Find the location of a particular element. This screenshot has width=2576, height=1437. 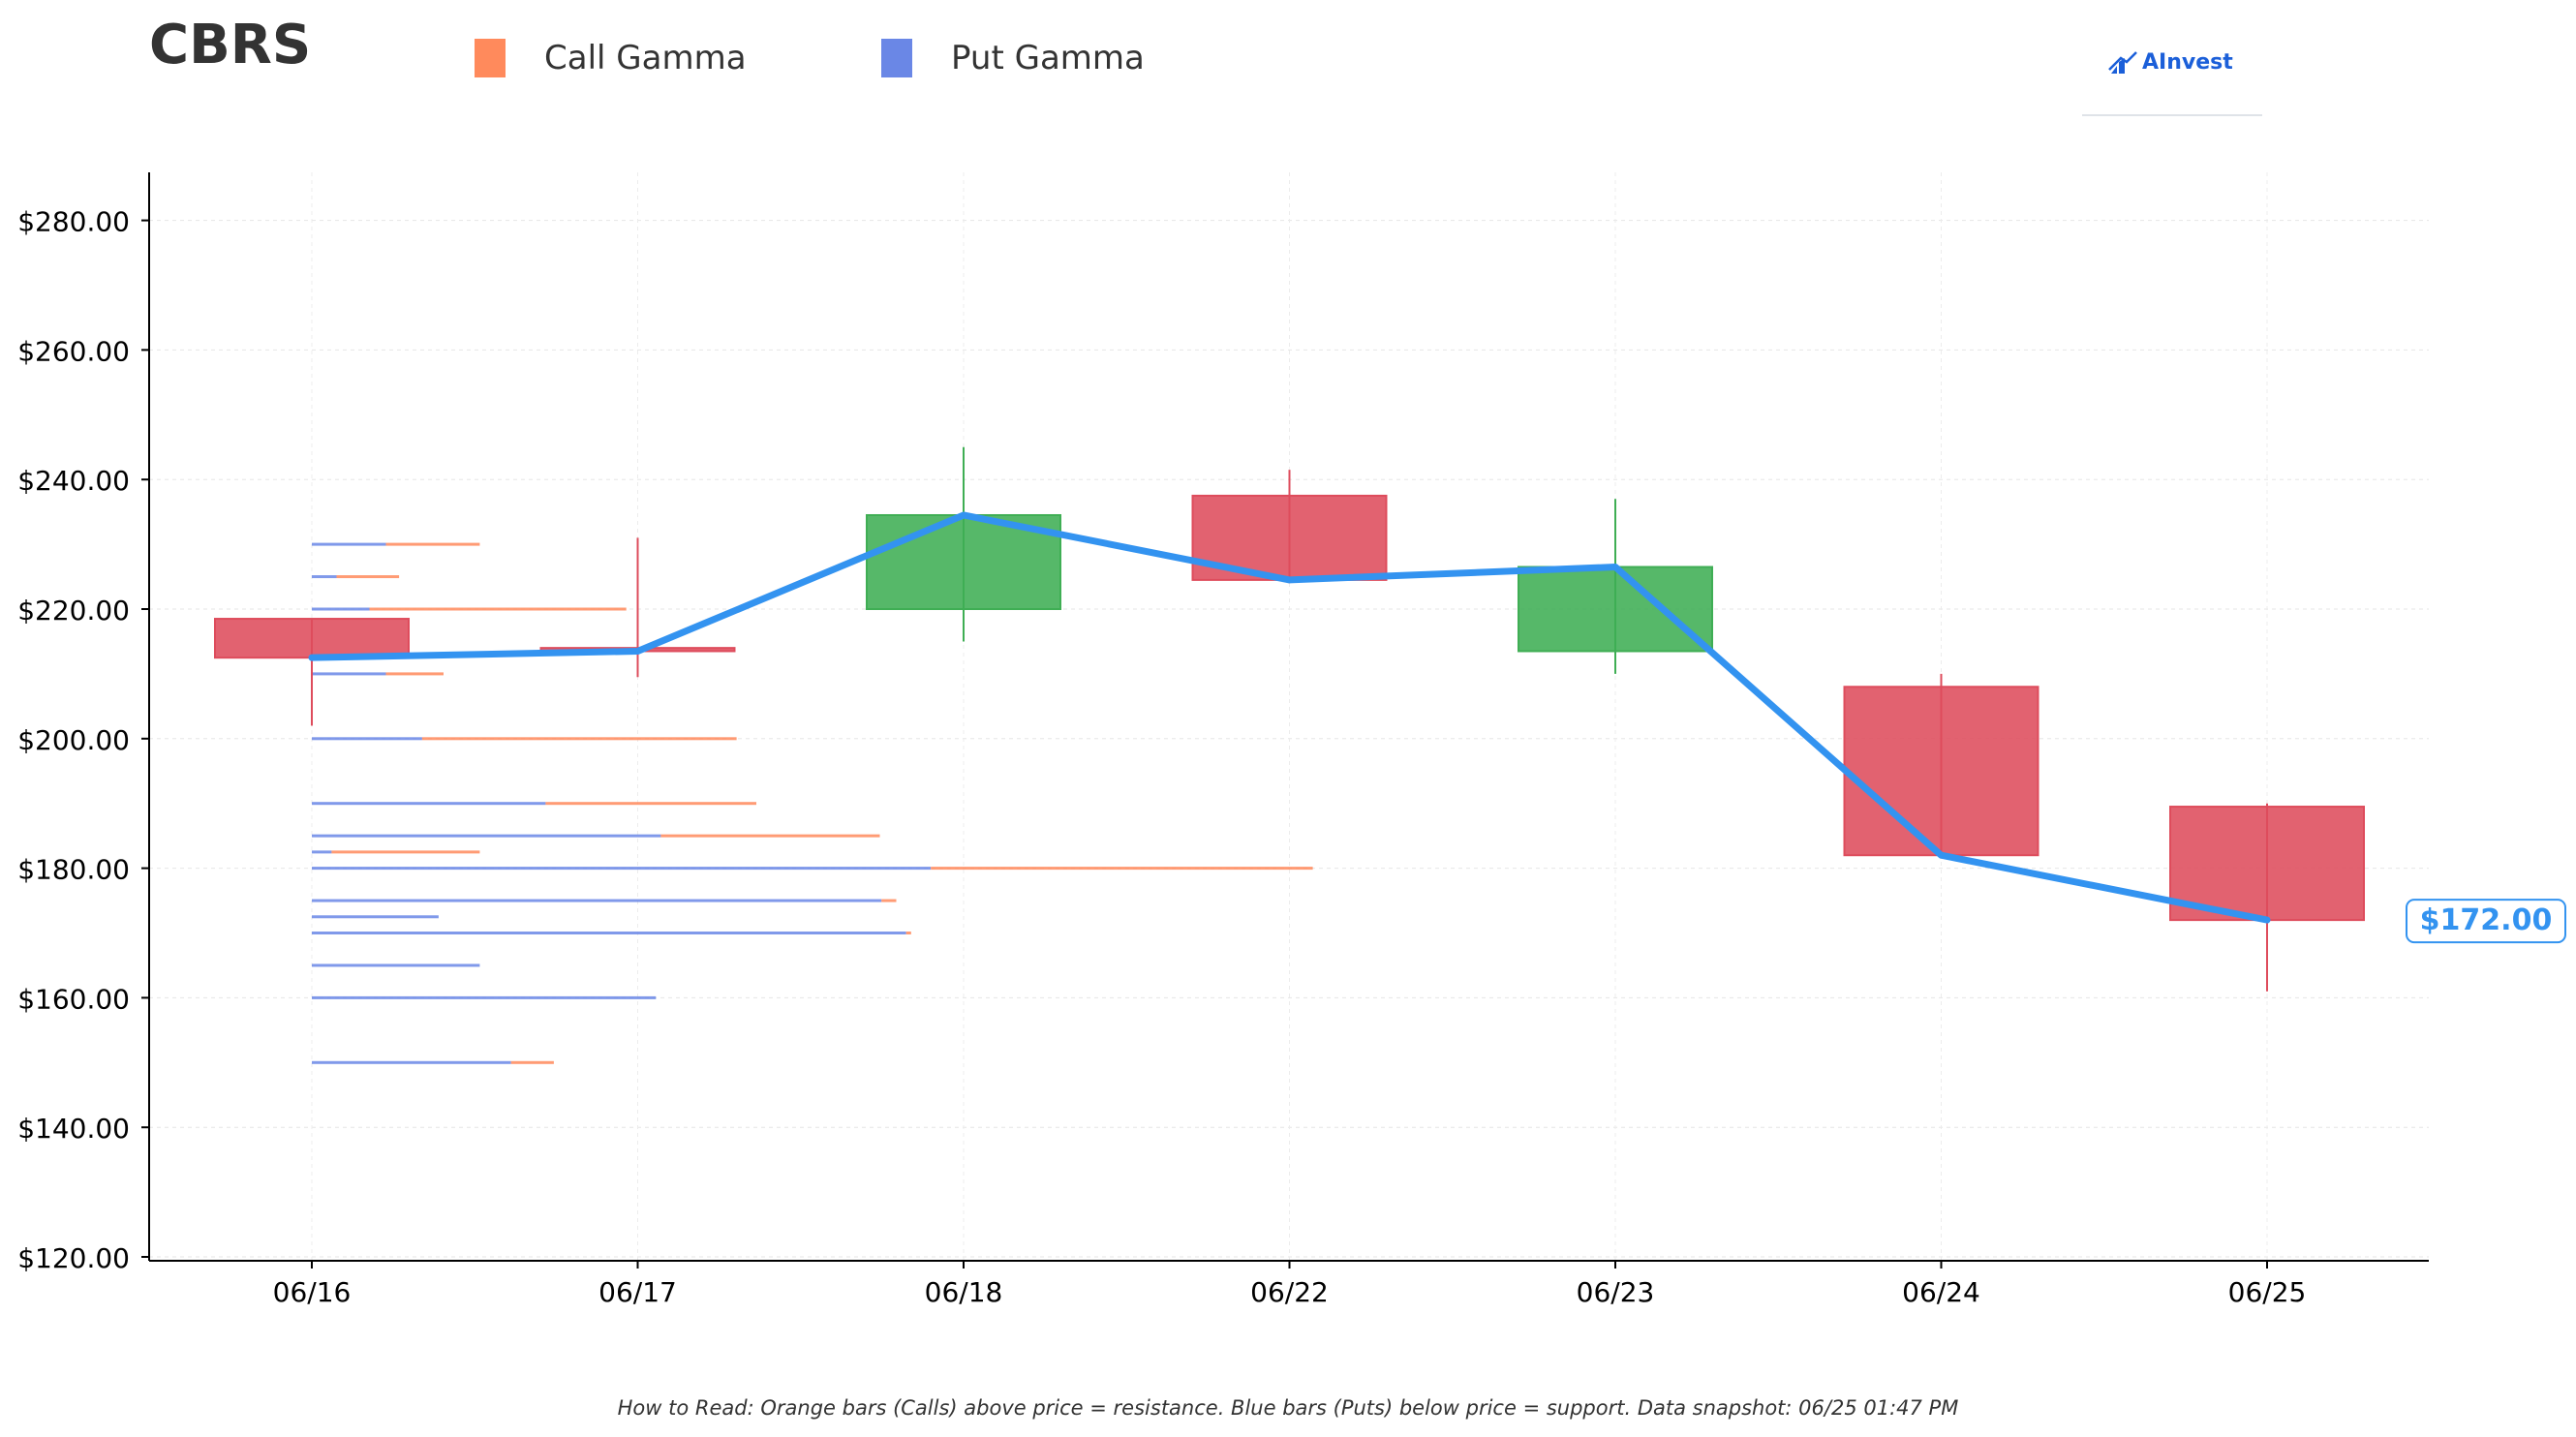

y-tick-label: $260.00 is located at coordinates (73, 351).